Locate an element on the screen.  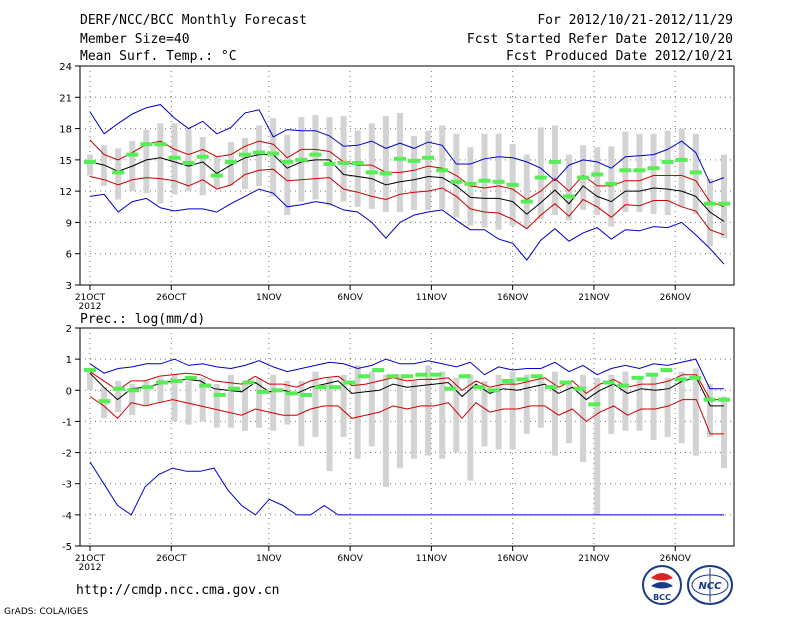
year-label-1: 2012 is located at coordinates (90, 307).